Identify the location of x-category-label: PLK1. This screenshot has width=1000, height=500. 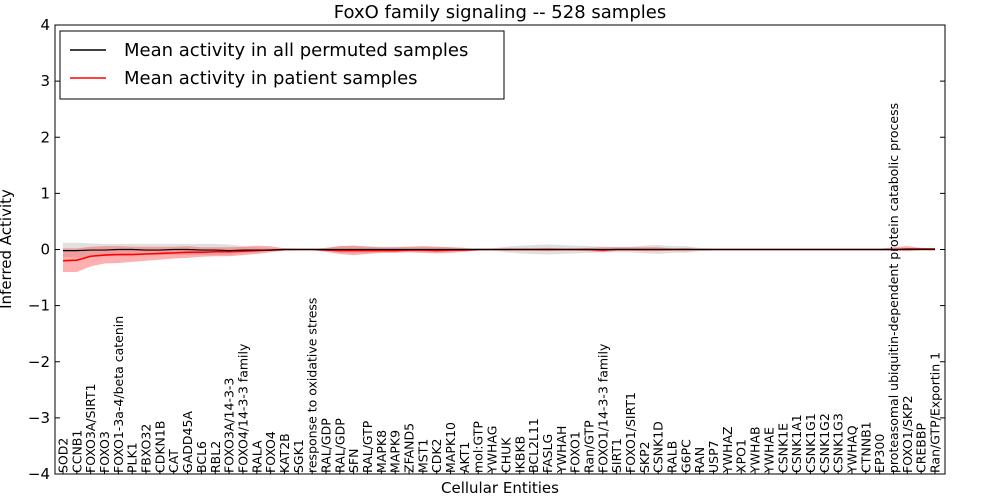
(132, 457).